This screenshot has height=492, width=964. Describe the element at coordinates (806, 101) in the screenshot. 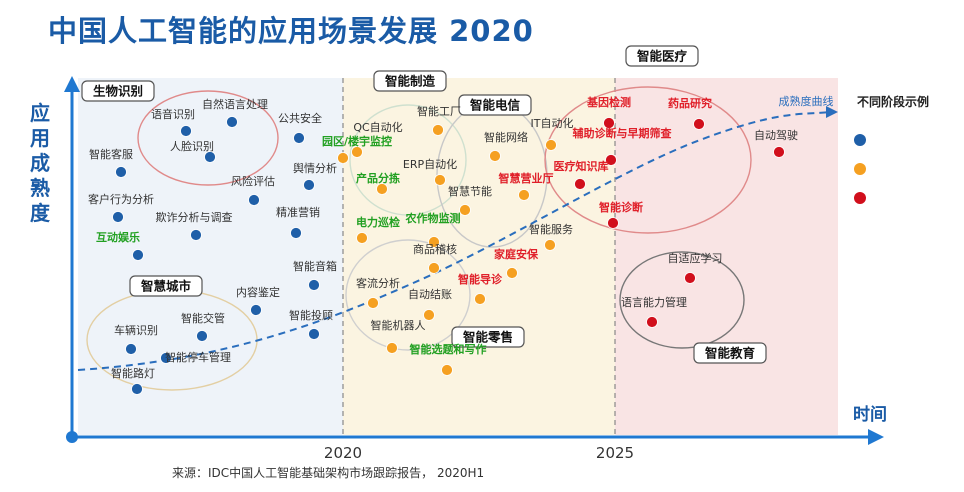

I see `maturity-curve-label: 成熟度曲线` at that location.